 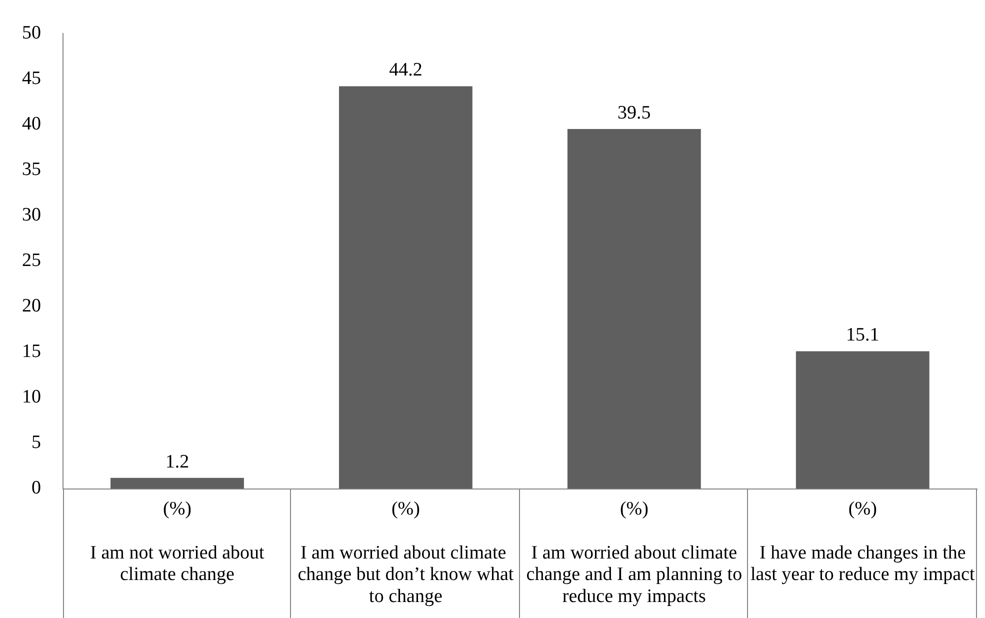 What do you see at coordinates (634, 113) in the screenshot?
I see `data-label: 39.5` at bounding box center [634, 113].